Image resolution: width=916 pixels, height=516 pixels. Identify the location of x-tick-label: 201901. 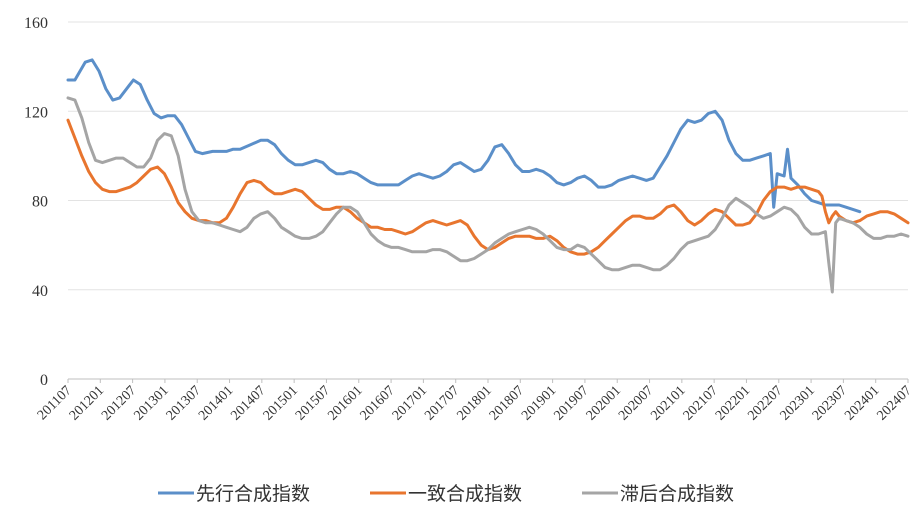
(539, 403).